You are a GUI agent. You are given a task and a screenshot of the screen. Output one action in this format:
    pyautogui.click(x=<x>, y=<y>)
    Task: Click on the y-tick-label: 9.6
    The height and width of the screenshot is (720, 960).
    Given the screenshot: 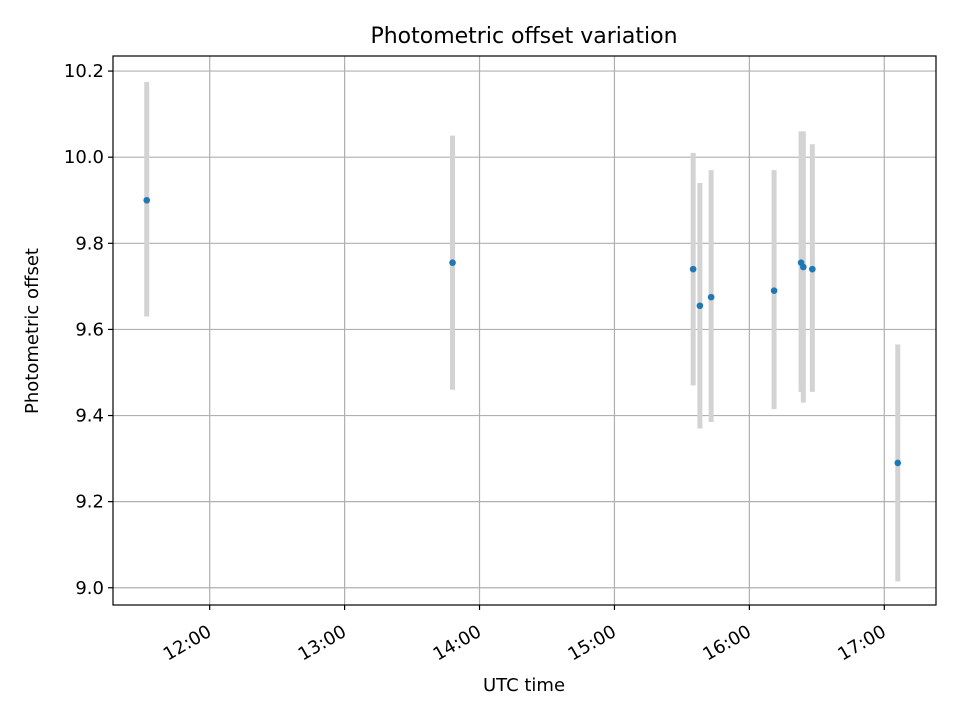 What is the action you would take?
    pyautogui.click(x=89, y=329)
    